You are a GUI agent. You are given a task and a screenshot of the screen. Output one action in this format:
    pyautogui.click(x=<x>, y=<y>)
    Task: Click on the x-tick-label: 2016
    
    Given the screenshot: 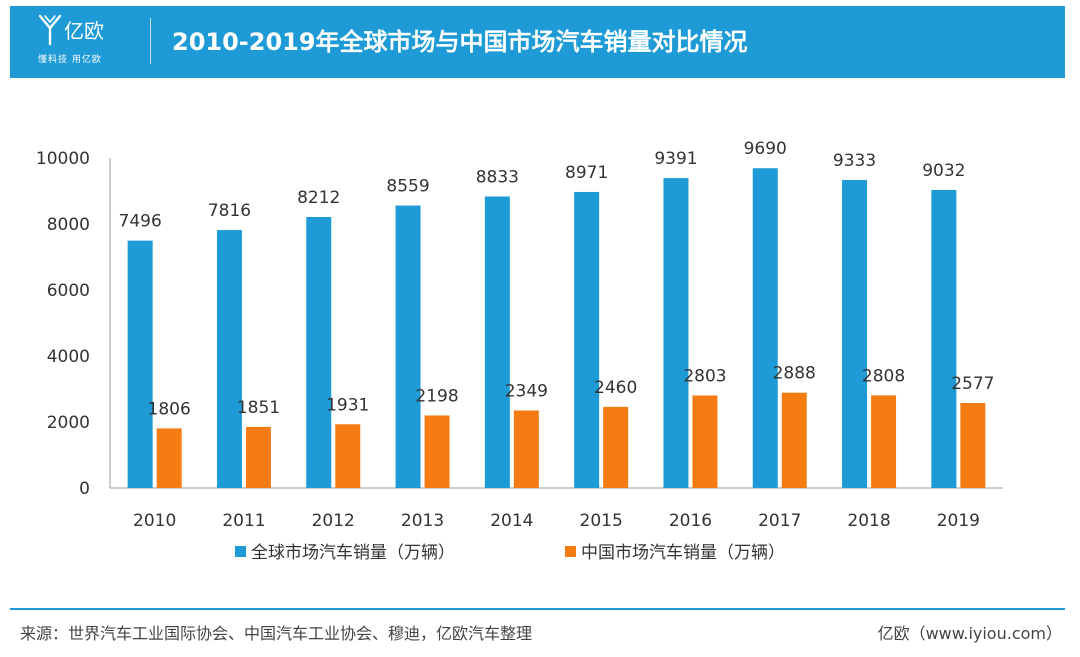 What is the action you would take?
    pyautogui.click(x=690, y=521)
    